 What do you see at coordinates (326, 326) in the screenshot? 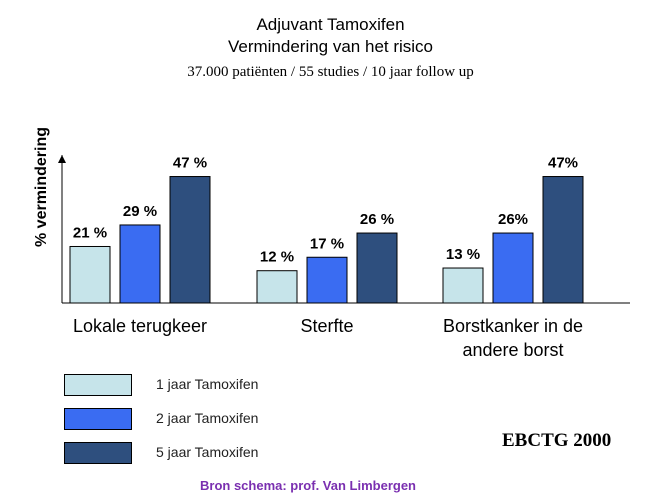
I see `category-label: Sterfte` at bounding box center [326, 326].